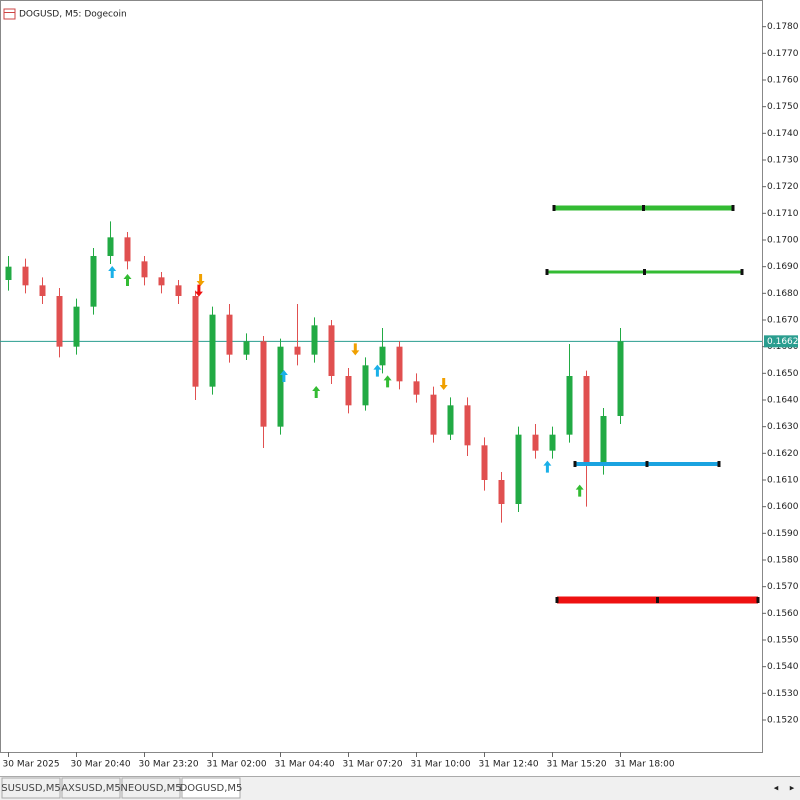 The height and width of the screenshot is (800, 800). What do you see at coordinates (305, 765) in the screenshot?
I see `x-tick-label: 31 Mar 04:40` at bounding box center [305, 765].